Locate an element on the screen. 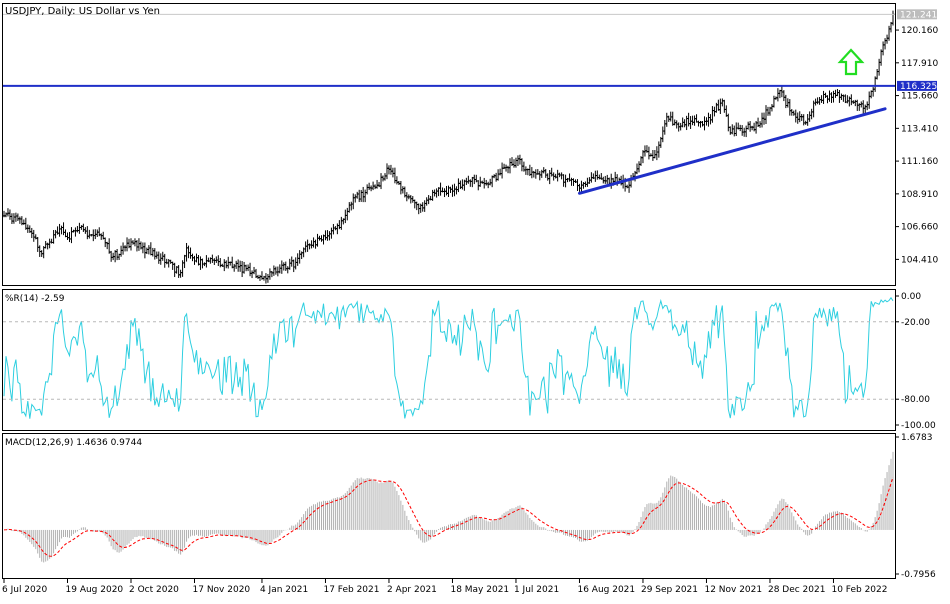 Image resolution: width=950 pixels, height=604 pixels. wpr-tick-label: -100.00 is located at coordinates (918, 426).